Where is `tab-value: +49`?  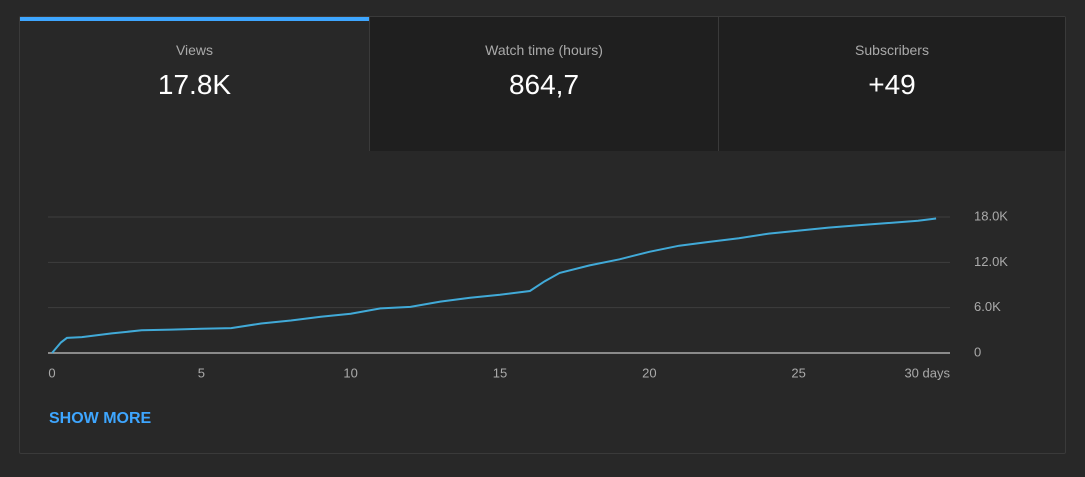
tab-value: +49 is located at coordinates (892, 84).